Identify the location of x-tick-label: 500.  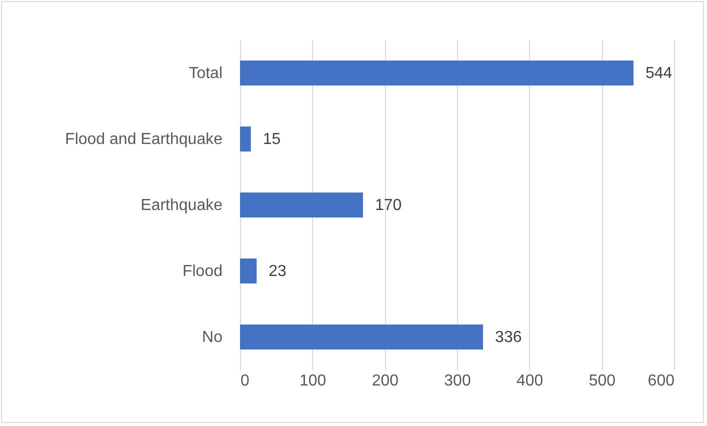
(602, 381).